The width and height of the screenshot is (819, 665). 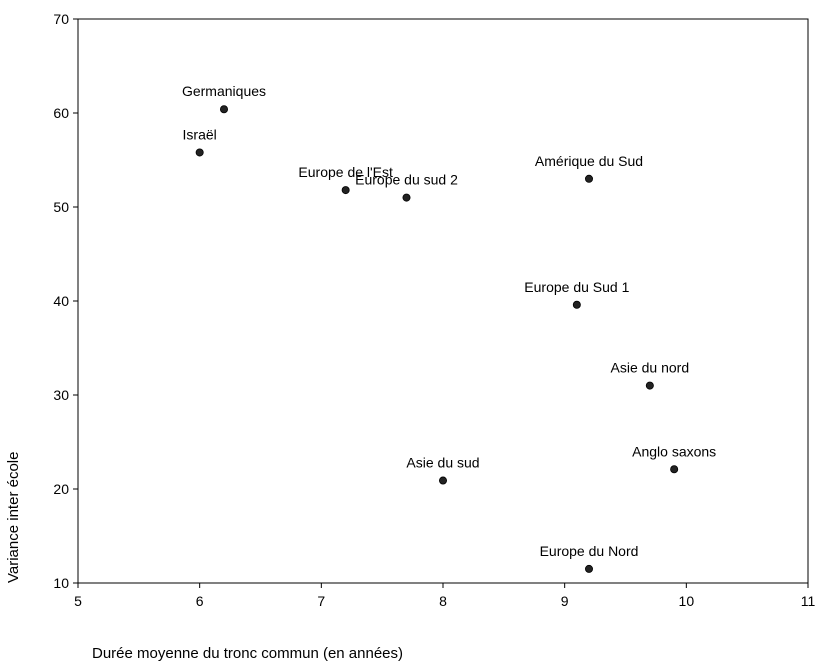 I want to click on x-tick-label: 9, so click(x=565, y=601).